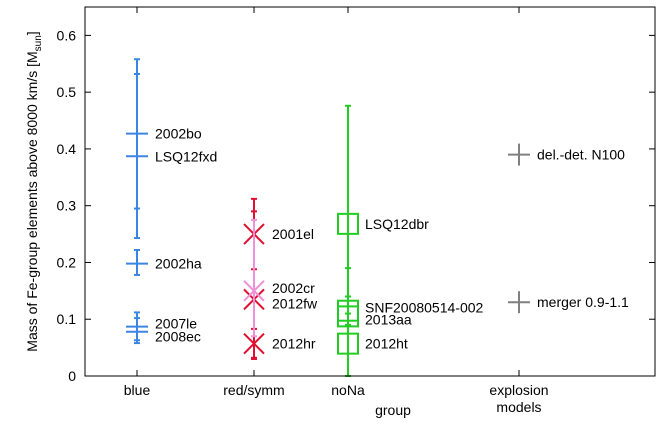 This screenshot has height=425, width=663. Describe the element at coordinates (72, 376) in the screenshot. I see `y-tick-label: 0` at that location.